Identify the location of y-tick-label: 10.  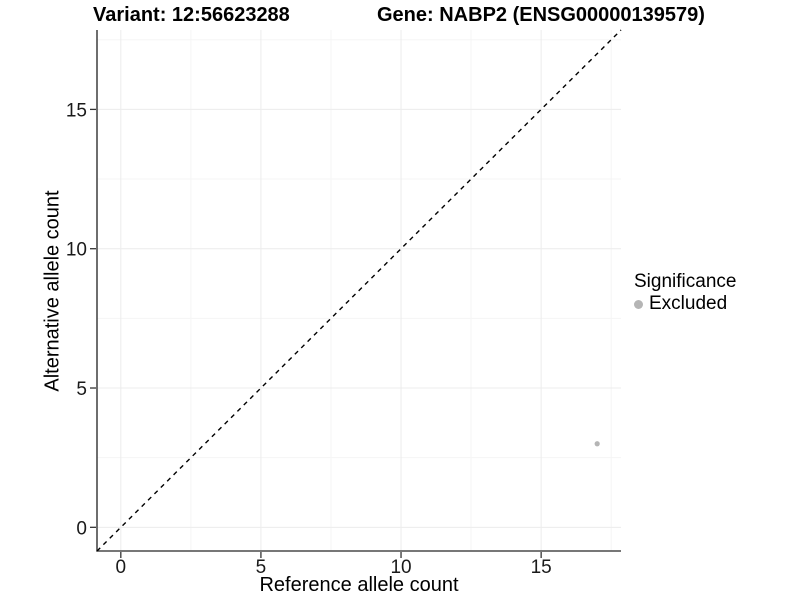
(76, 250).